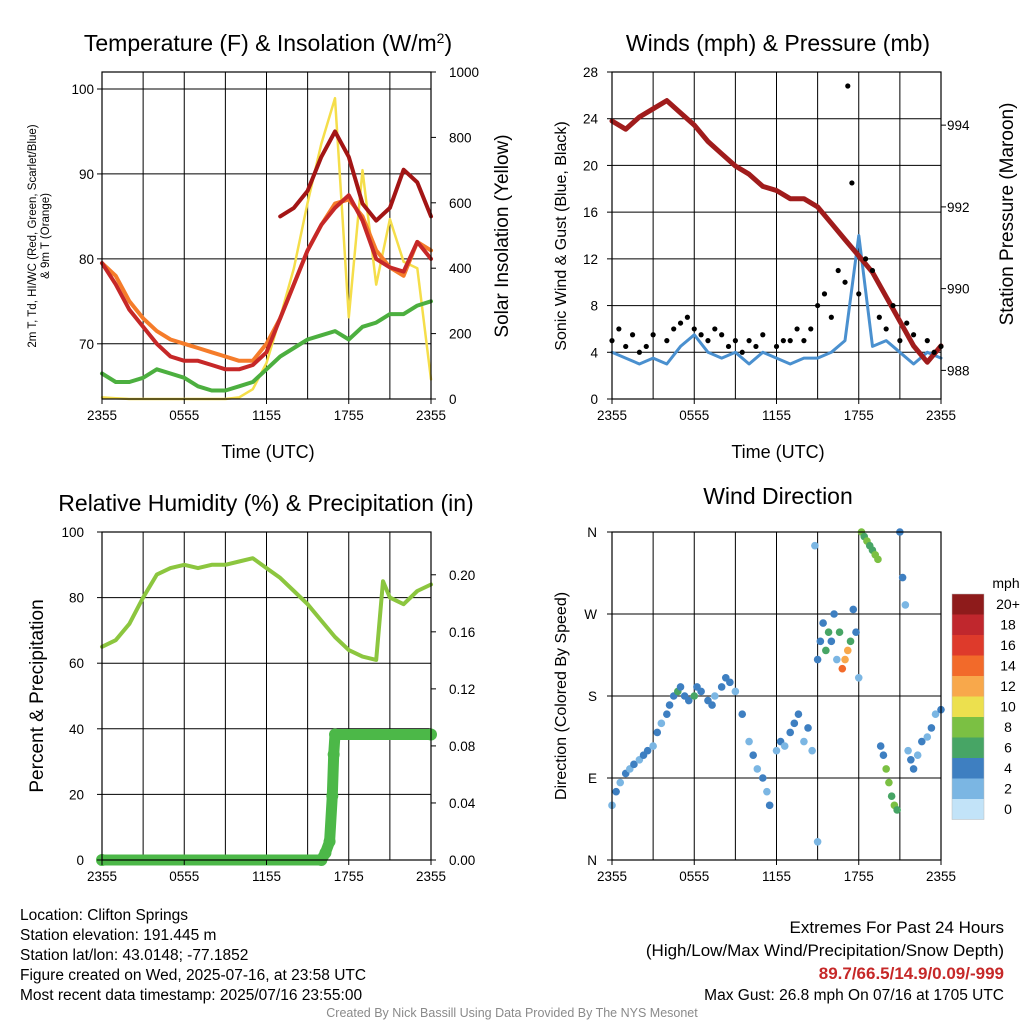 The height and width of the screenshot is (1024, 1024). I want to click on y-tick-label: S, so click(592, 696).